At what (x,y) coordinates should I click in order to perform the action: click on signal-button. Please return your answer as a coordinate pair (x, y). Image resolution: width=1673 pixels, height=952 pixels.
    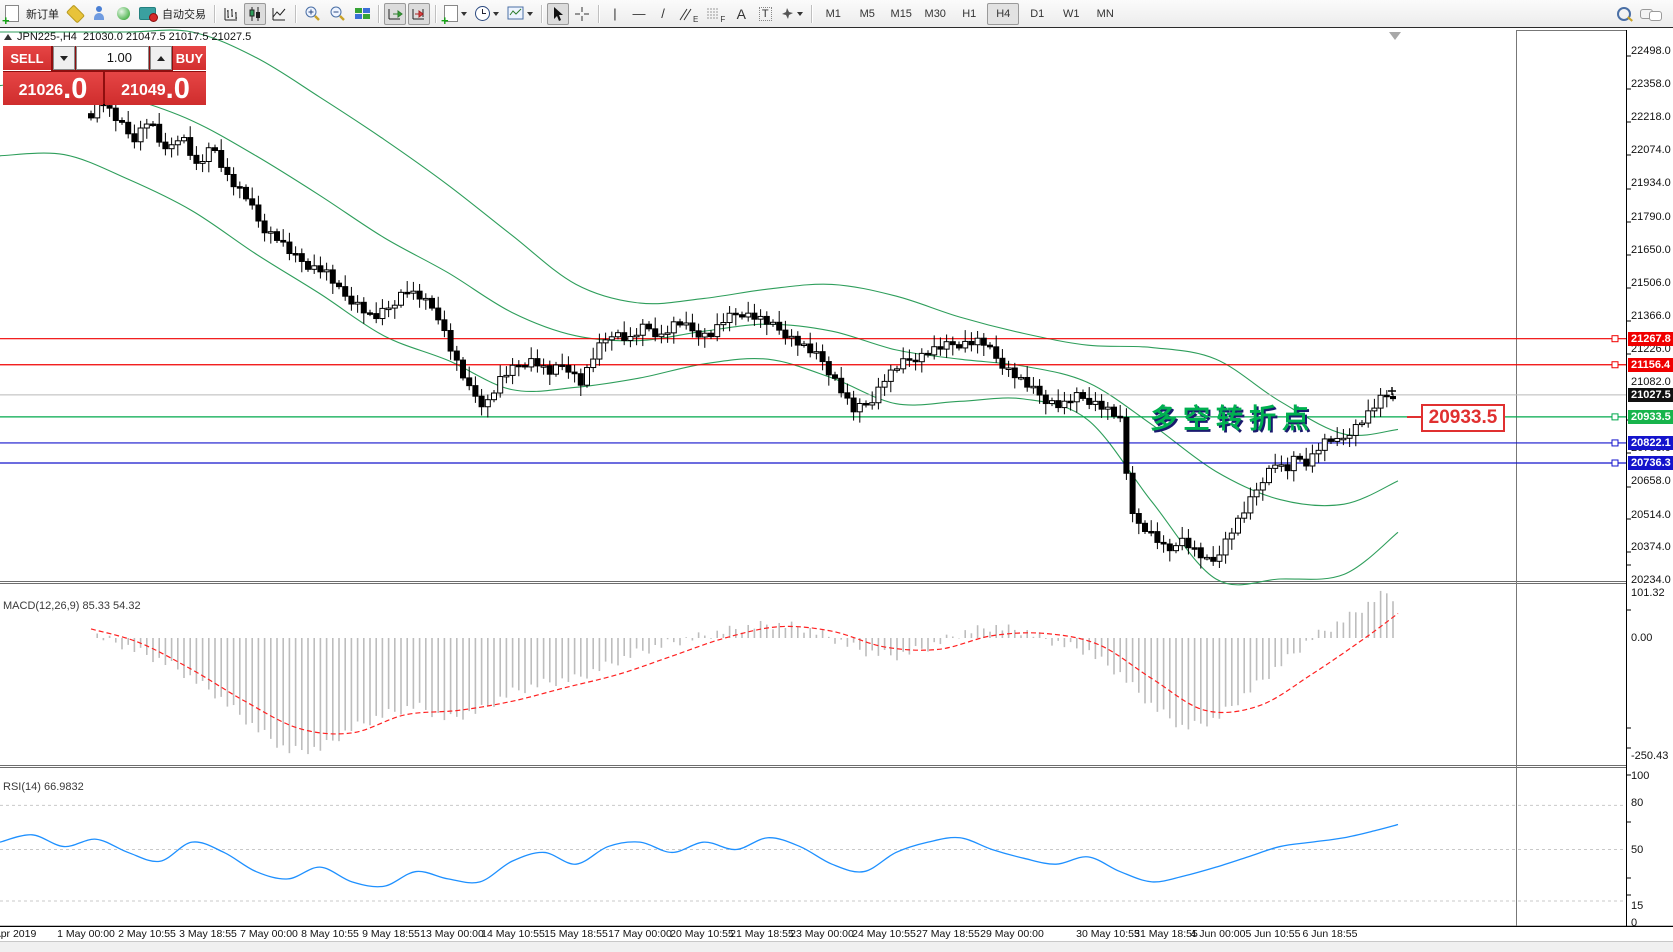
    Looking at the image, I should click on (123, 14).